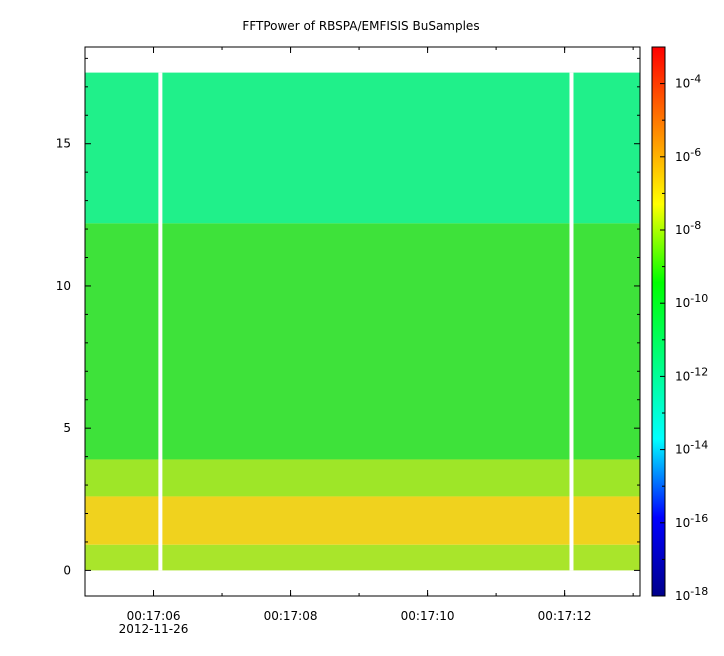 The height and width of the screenshot is (656, 724). Describe the element at coordinates (63, 286) in the screenshot. I see `y-tick-label: 10` at that location.